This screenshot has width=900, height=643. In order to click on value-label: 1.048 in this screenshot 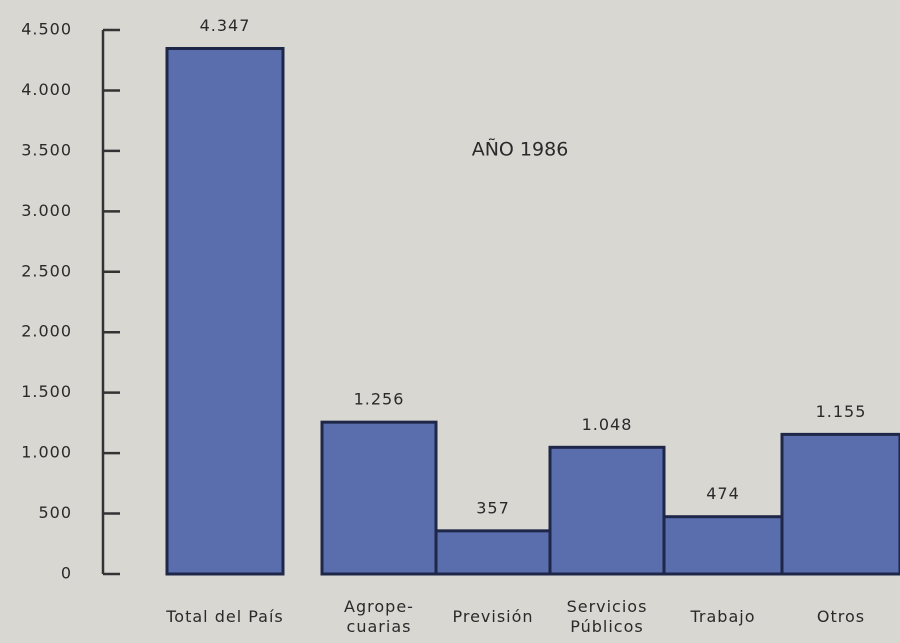, I will do `click(607, 424)`.